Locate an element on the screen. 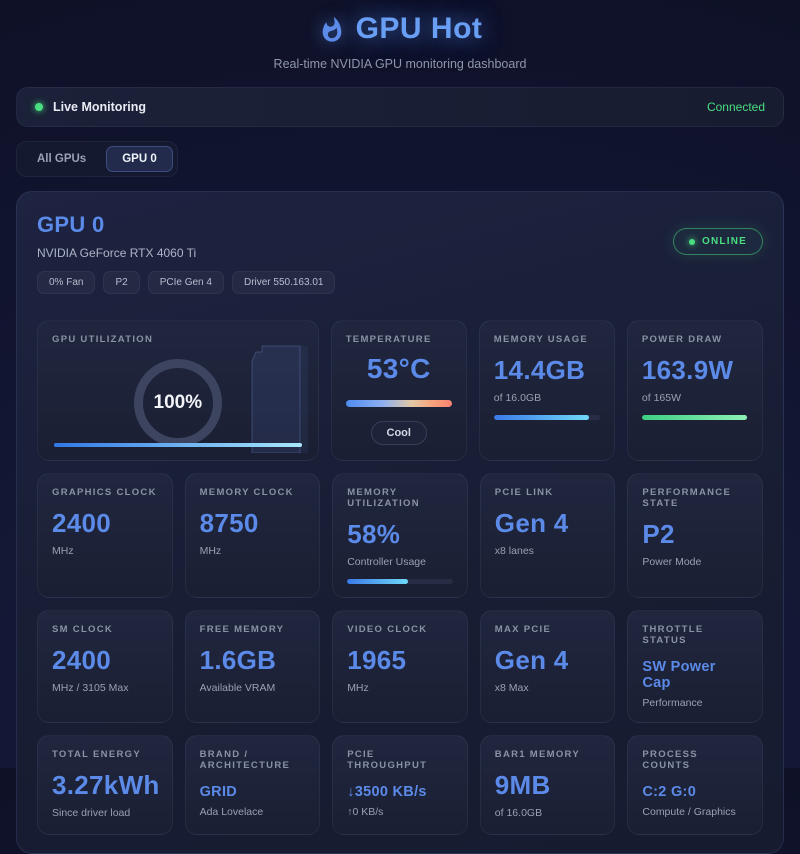 The width and height of the screenshot is (800, 854). metric-card-brand-architecture: BRAND / ARCHITECTURE GRID Ada Lovelace is located at coordinates (252, 785).